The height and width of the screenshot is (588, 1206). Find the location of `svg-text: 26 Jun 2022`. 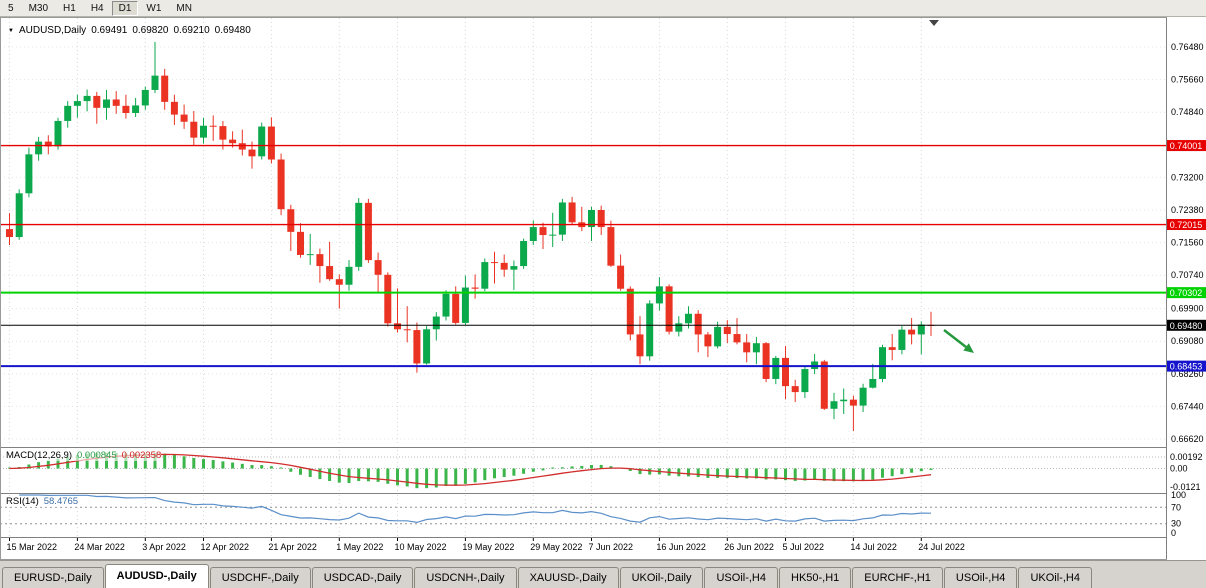

svg-text: 26 Jun 2022 is located at coordinates (749, 547).